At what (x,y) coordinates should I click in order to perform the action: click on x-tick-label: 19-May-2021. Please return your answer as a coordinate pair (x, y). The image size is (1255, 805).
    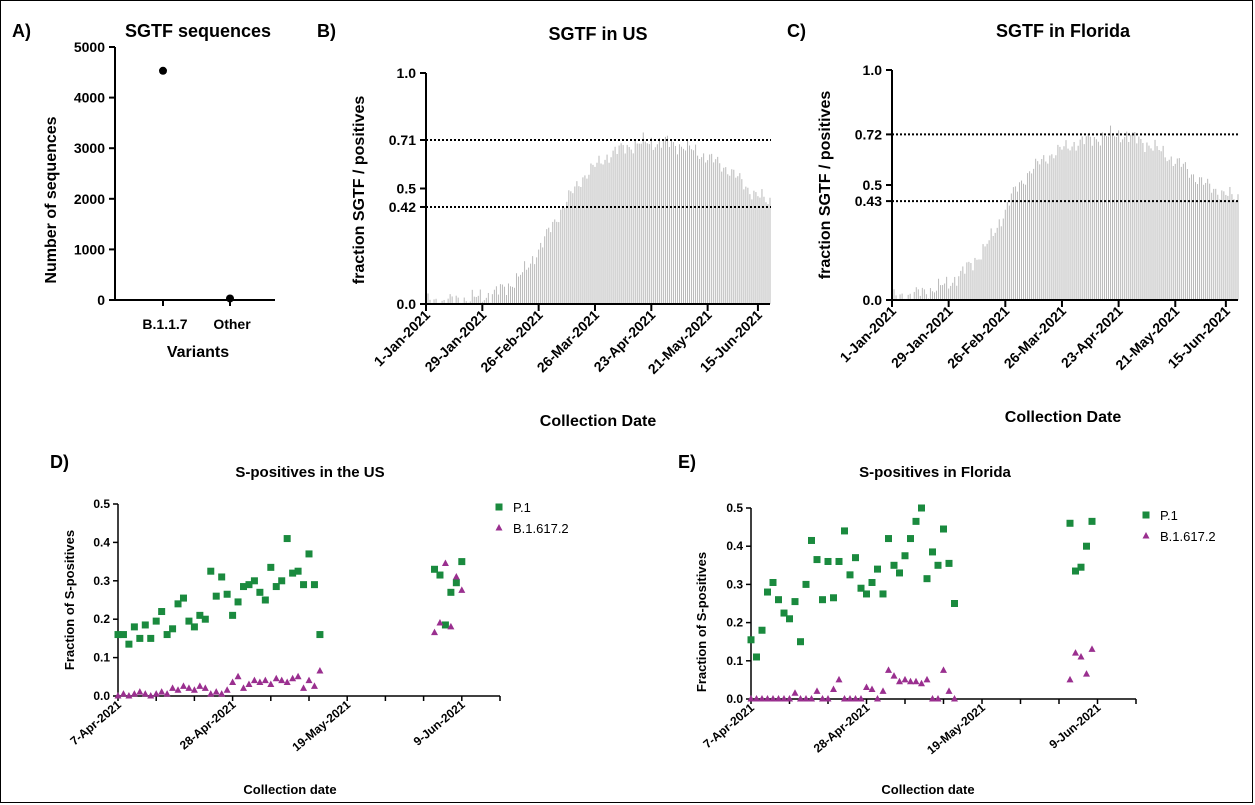
    Looking at the image, I should click on (321, 725).